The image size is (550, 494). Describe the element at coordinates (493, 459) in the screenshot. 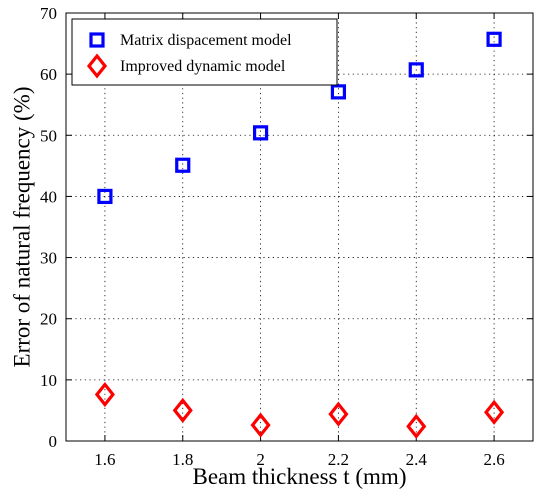

I see `x-tick-label: 2.6` at that location.